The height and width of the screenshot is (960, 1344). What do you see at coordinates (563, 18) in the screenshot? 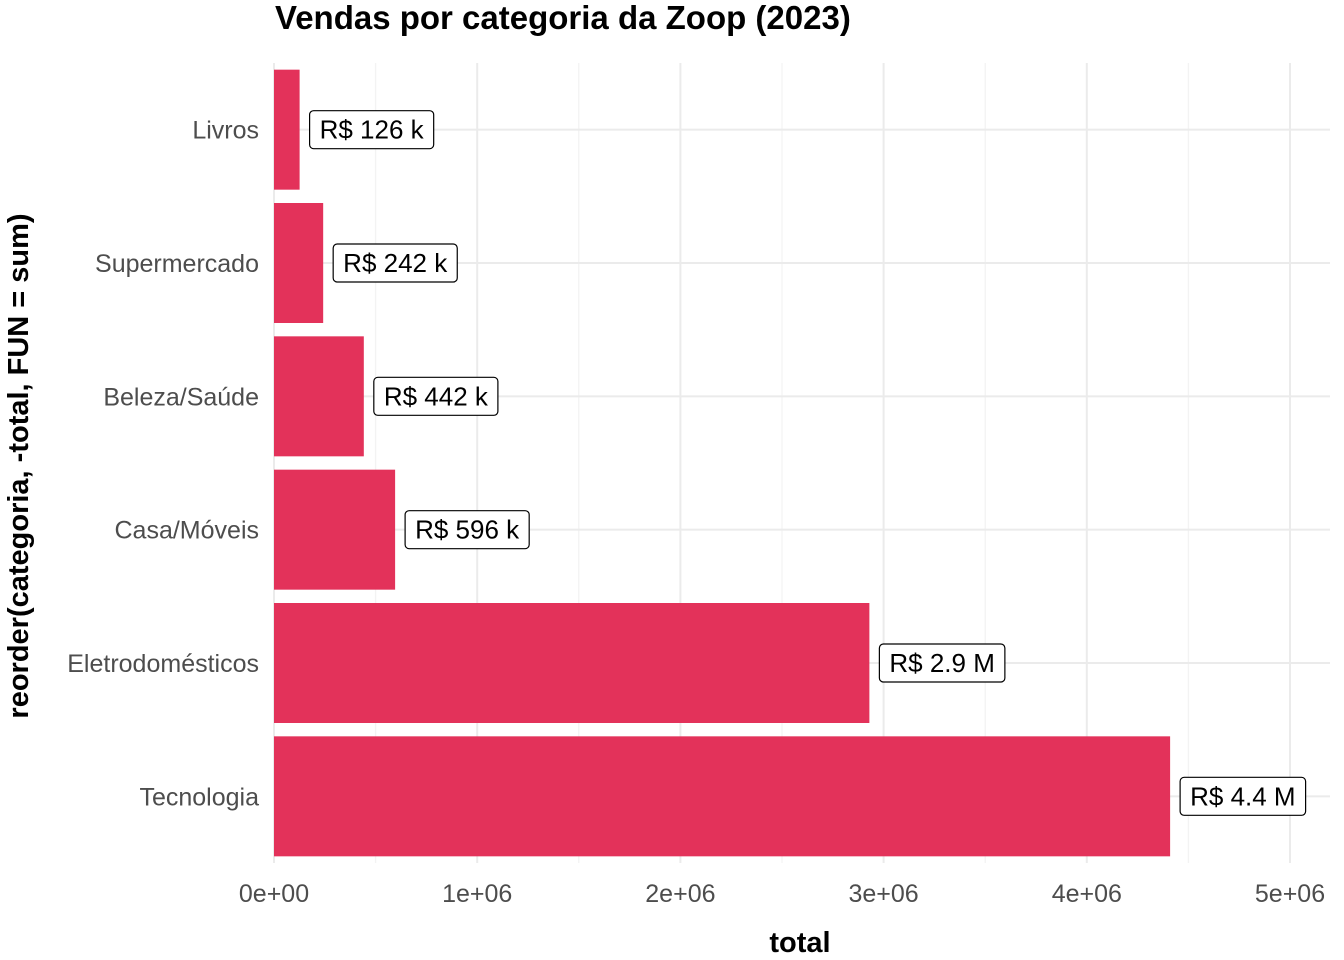
I see `chart-title: Vendas por categoria da Zoop (2023)` at bounding box center [563, 18].